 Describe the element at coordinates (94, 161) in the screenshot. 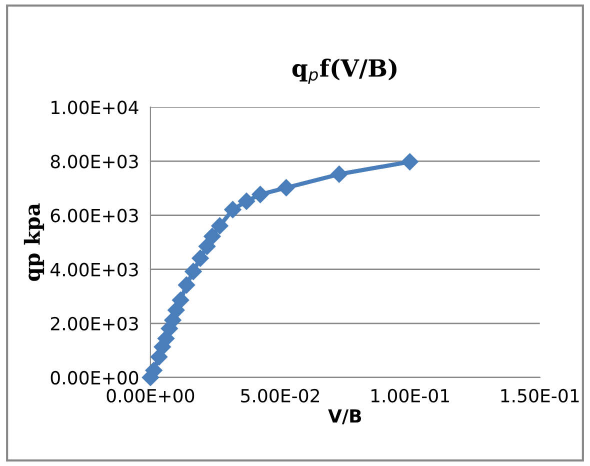

I see `y-tick-label: 8.00E+03` at that location.